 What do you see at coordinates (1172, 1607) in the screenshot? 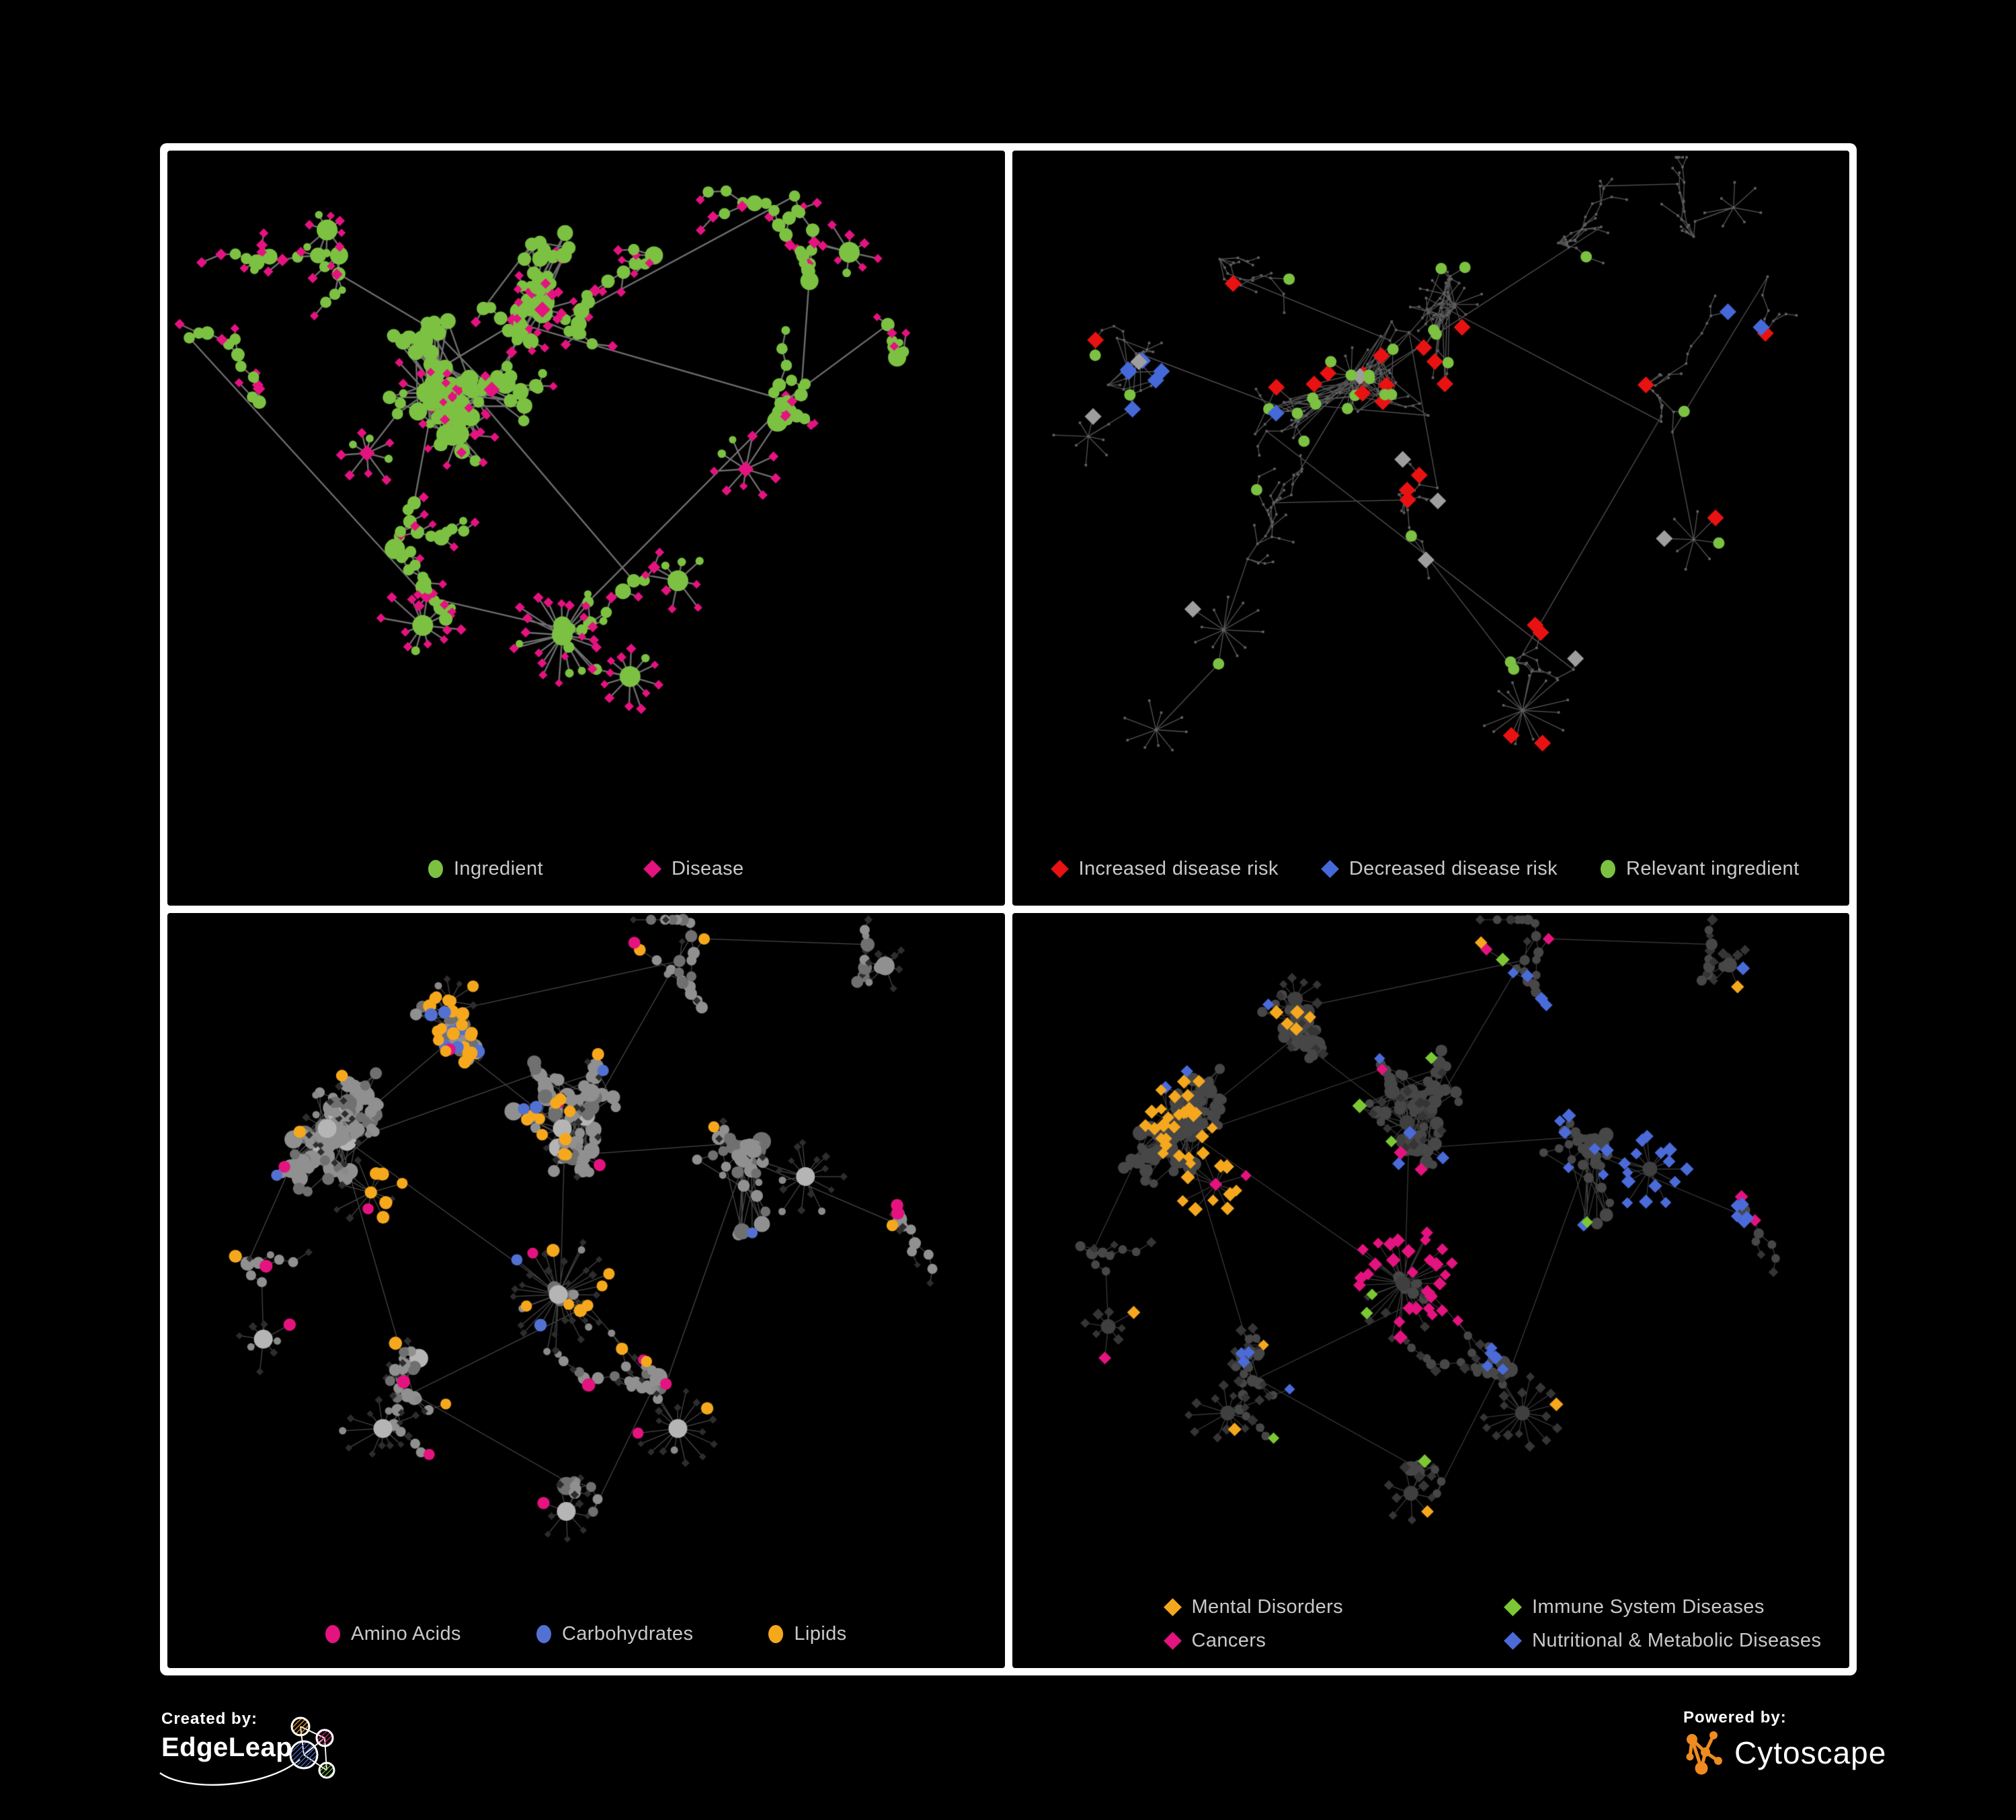
I see `mental-disorders-swatch` at bounding box center [1172, 1607].